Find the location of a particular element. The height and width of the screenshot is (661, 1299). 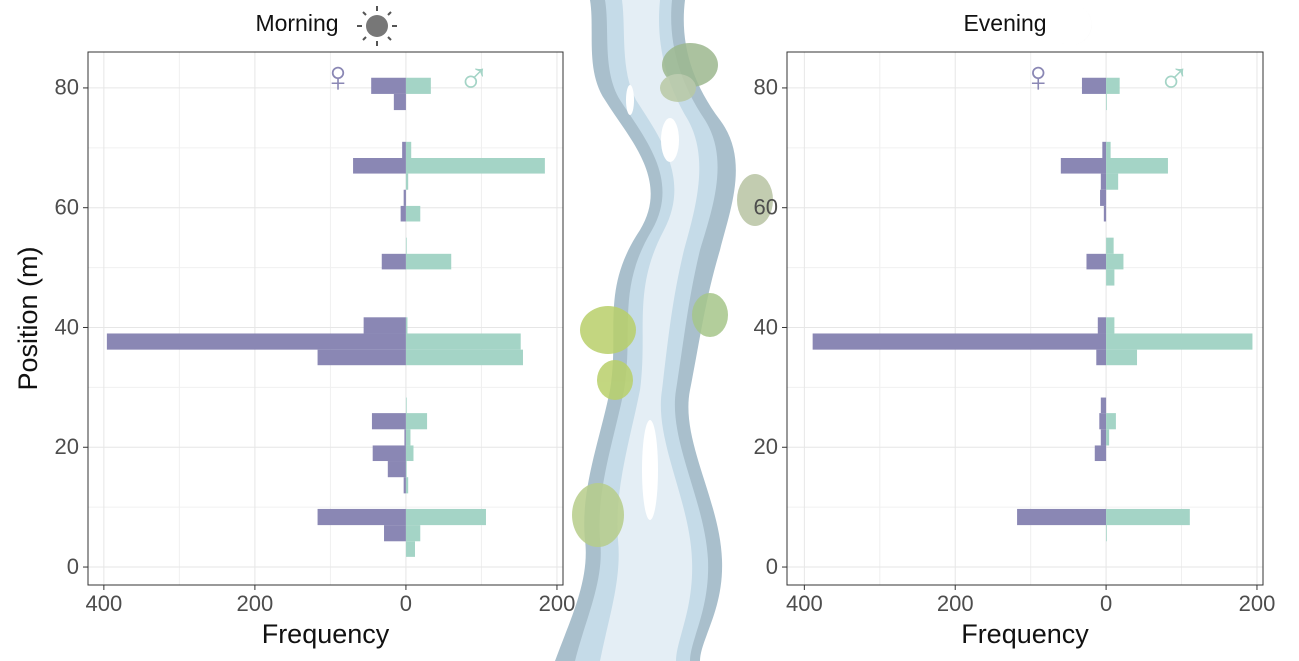

panel-title: Morning is located at coordinates (296, 23).